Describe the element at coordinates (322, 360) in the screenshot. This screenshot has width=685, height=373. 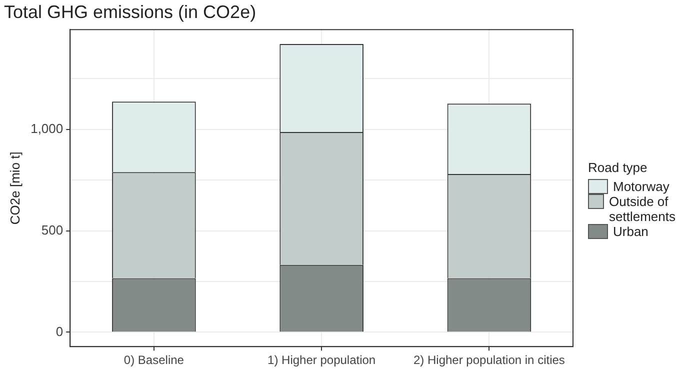
I see `x-tick-label: 1) Higher population` at that location.